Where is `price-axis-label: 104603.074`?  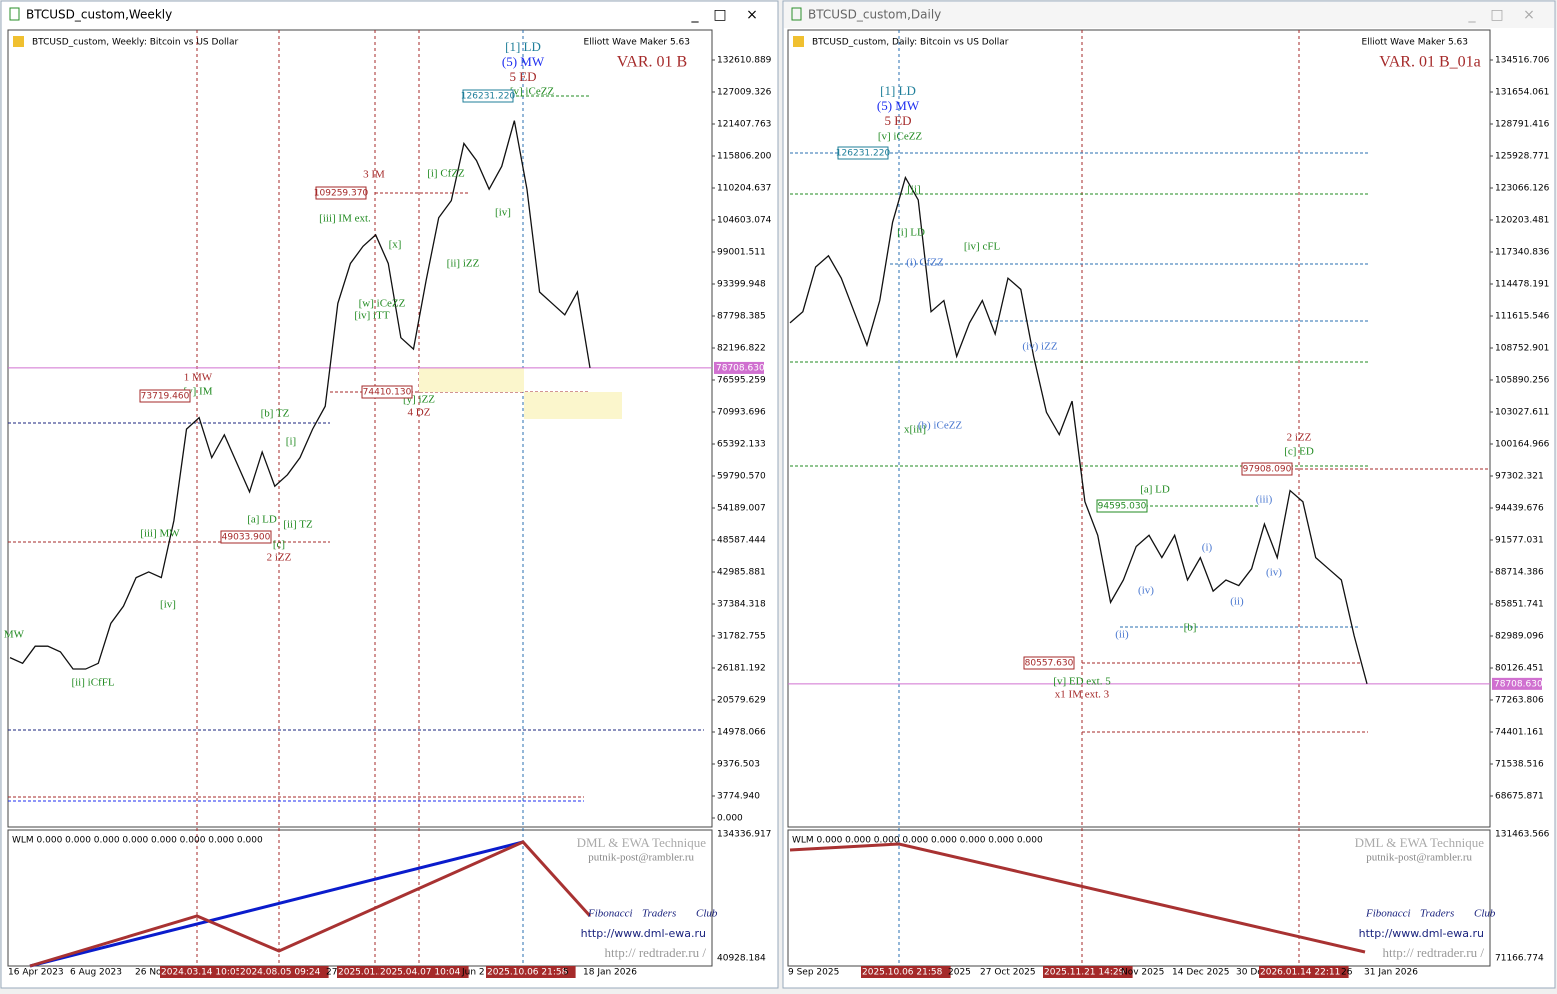 price-axis-label: 104603.074 is located at coordinates (744, 221).